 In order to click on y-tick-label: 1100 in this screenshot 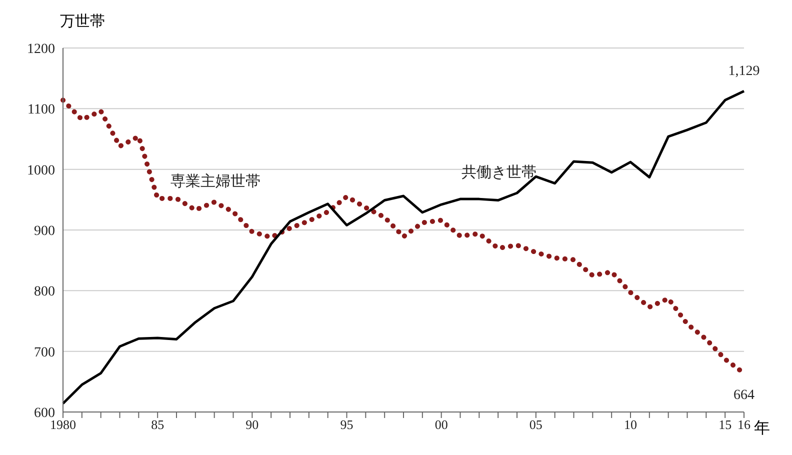, I will do `click(41, 110)`.